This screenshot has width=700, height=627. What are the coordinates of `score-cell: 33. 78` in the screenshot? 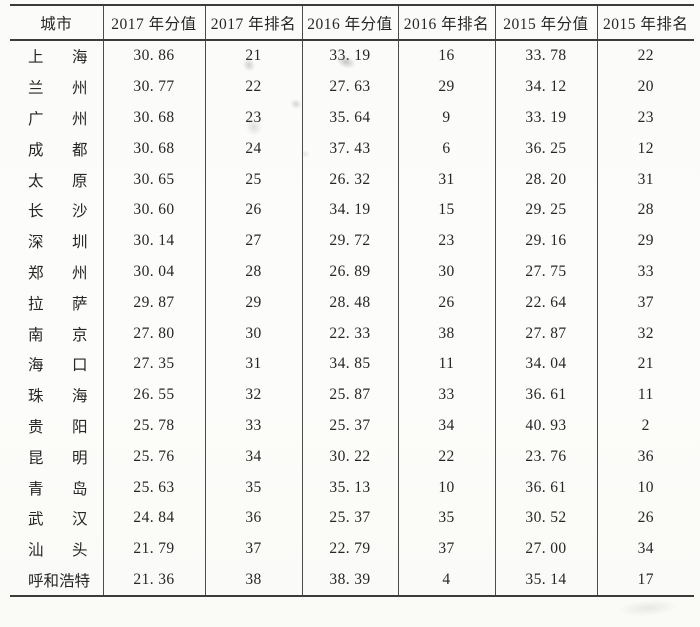 It's located at (545, 56).